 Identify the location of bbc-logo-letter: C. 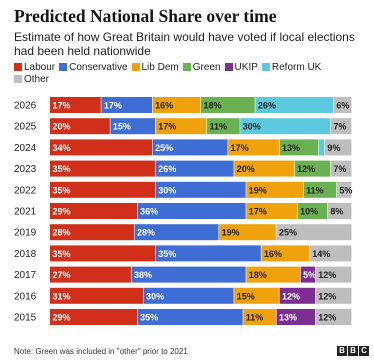
(364, 351).